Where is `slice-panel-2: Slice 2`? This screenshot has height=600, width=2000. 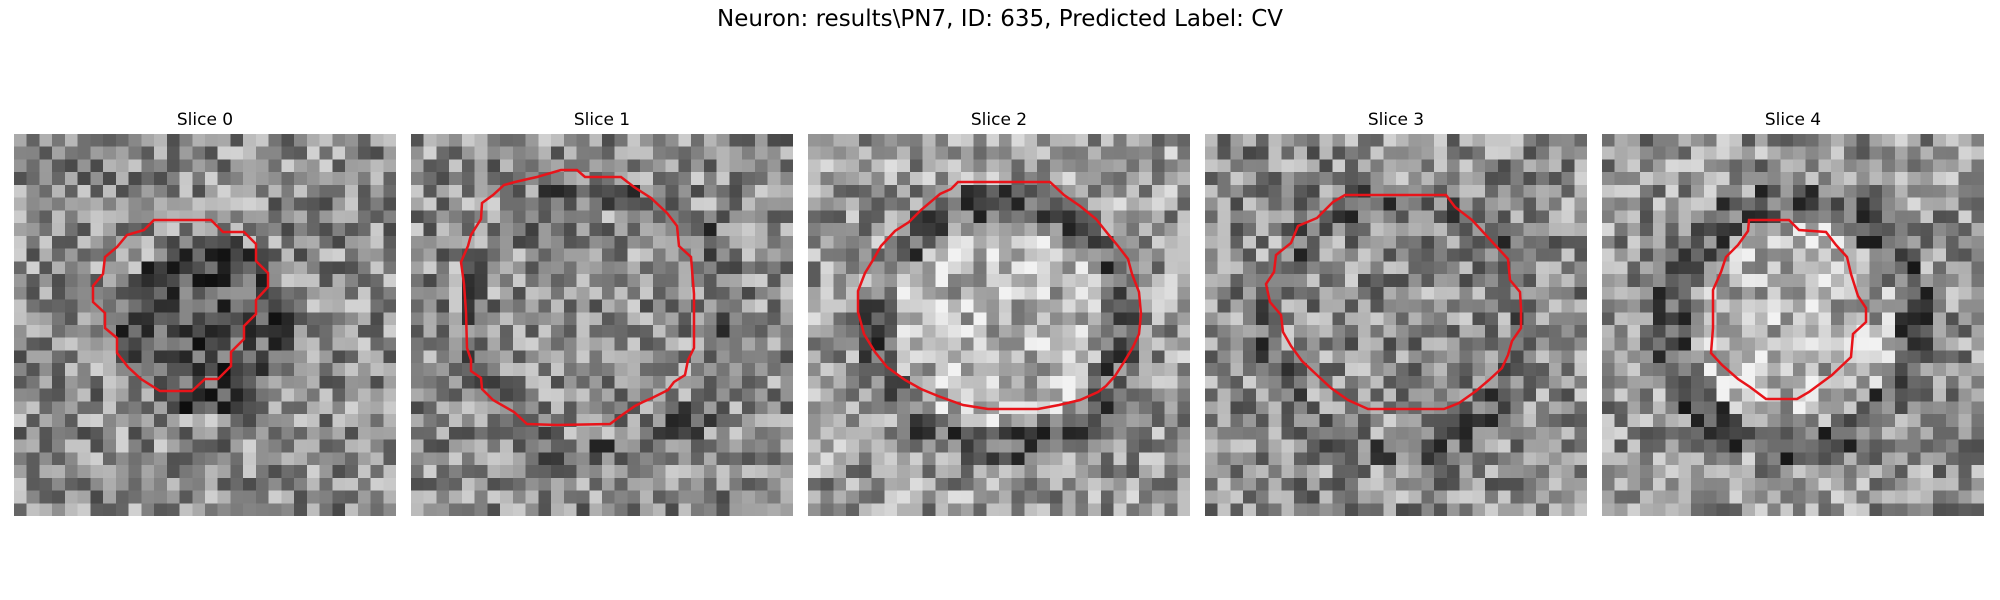
slice-panel-2: Slice 2 is located at coordinates (999, 312).